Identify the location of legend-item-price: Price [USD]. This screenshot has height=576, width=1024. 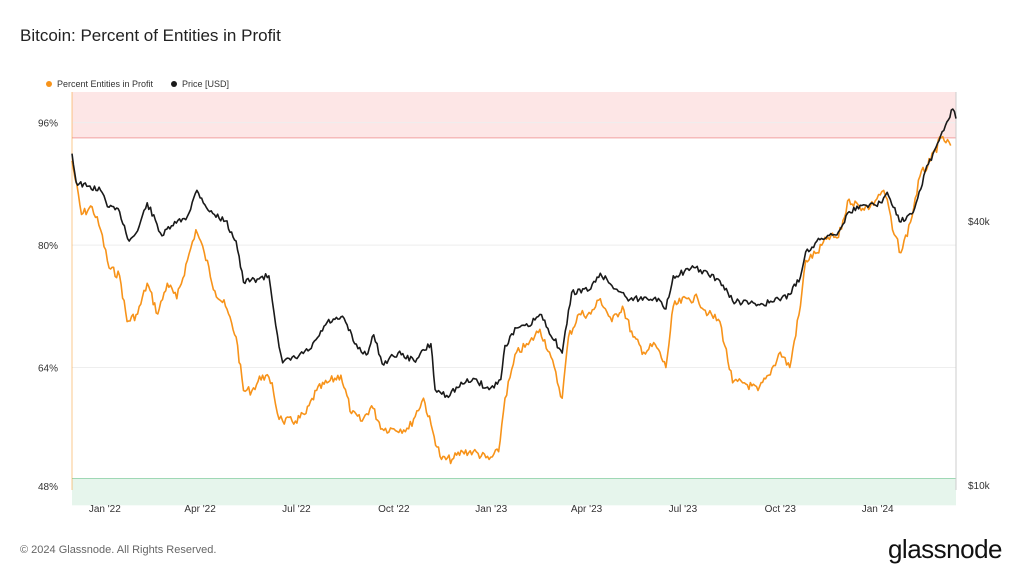
(200, 84).